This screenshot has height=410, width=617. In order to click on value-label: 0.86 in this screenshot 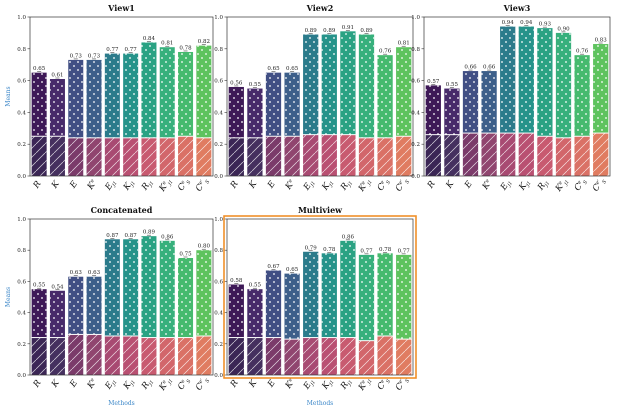, I will do `click(348, 237)`.